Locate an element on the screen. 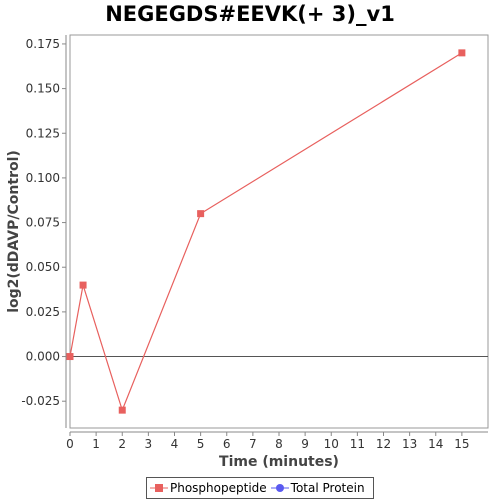  x-tick-label: 0 is located at coordinates (70, 444).